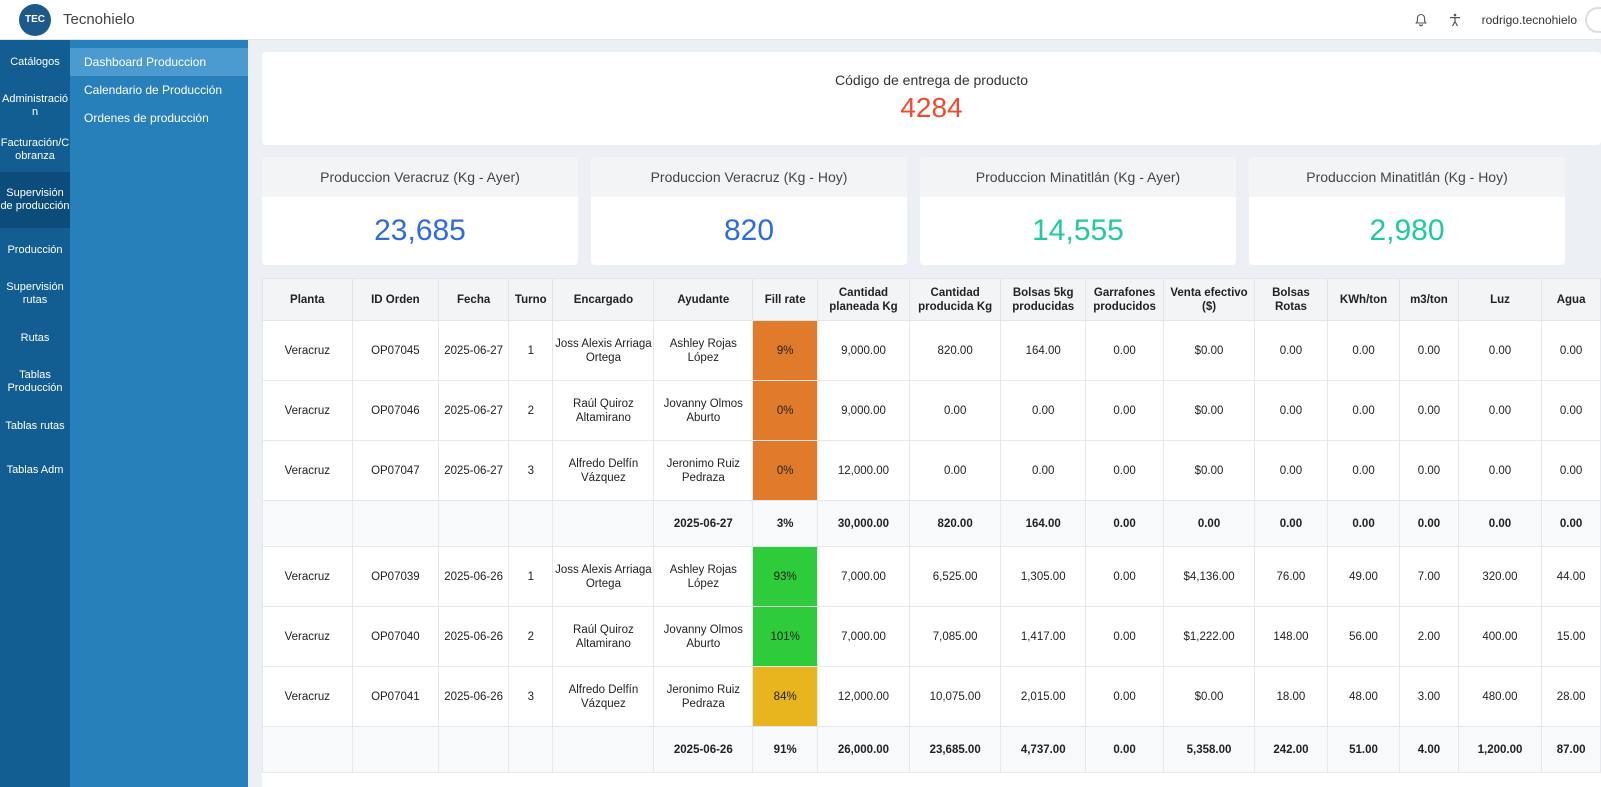 This screenshot has width=1601, height=787. Describe the element at coordinates (35, 200) in the screenshot. I see `sidebar-item-supervision-produccion: Supervisión de producción` at that location.